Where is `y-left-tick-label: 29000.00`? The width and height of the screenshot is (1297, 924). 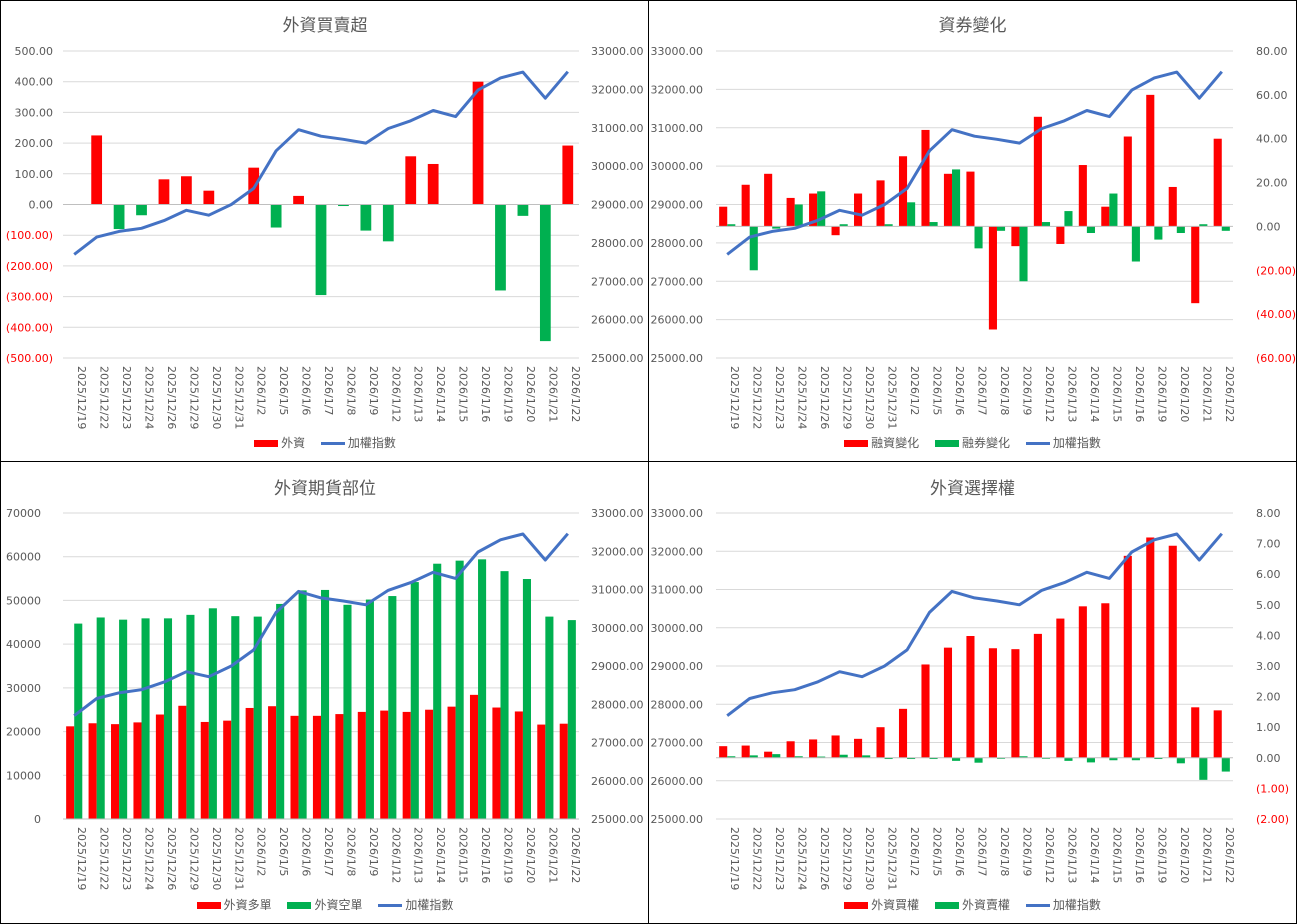
y-left-tick-label: 29000.00 is located at coordinates (677, 666).